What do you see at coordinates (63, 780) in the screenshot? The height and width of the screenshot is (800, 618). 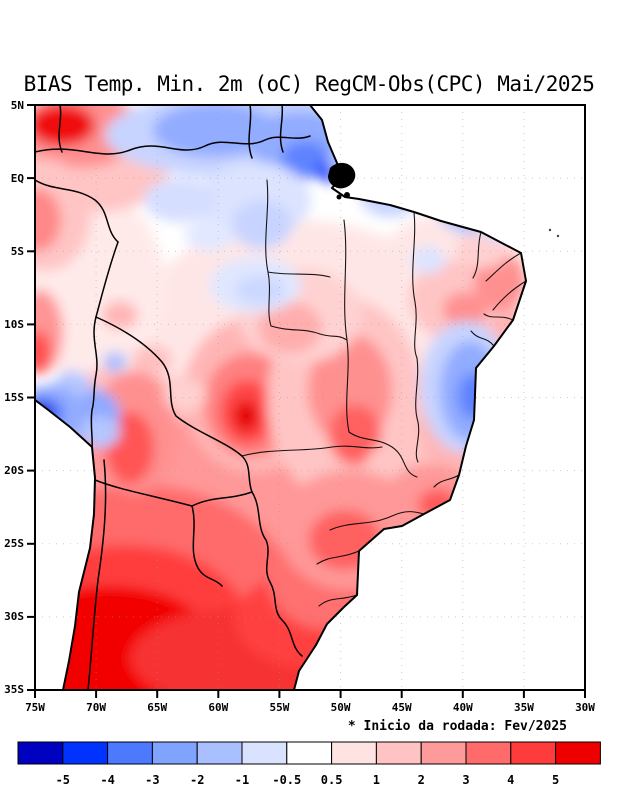 I see `colorbar-tick-label: -5` at bounding box center [63, 780].